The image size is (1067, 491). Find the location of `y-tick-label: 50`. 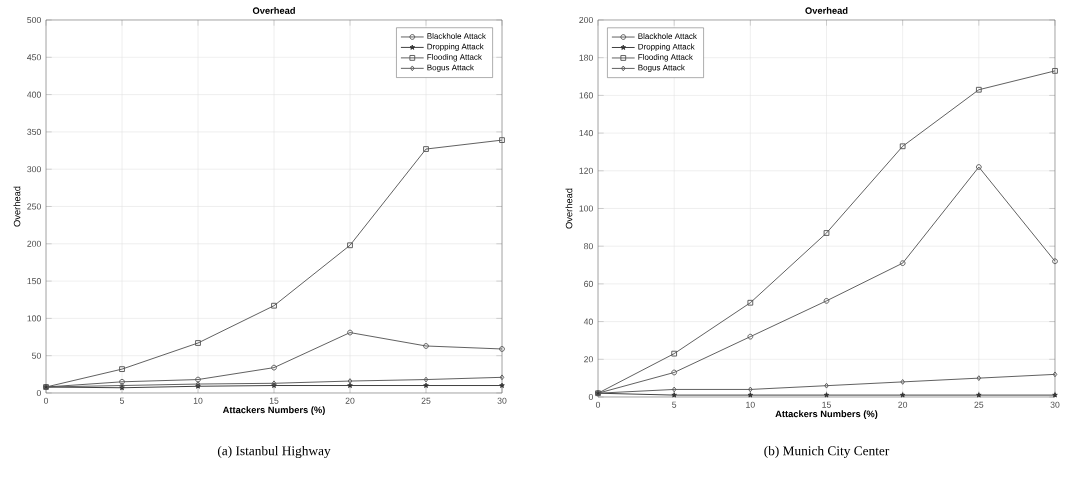

y-tick-label: 50 is located at coordinates (36, 355).